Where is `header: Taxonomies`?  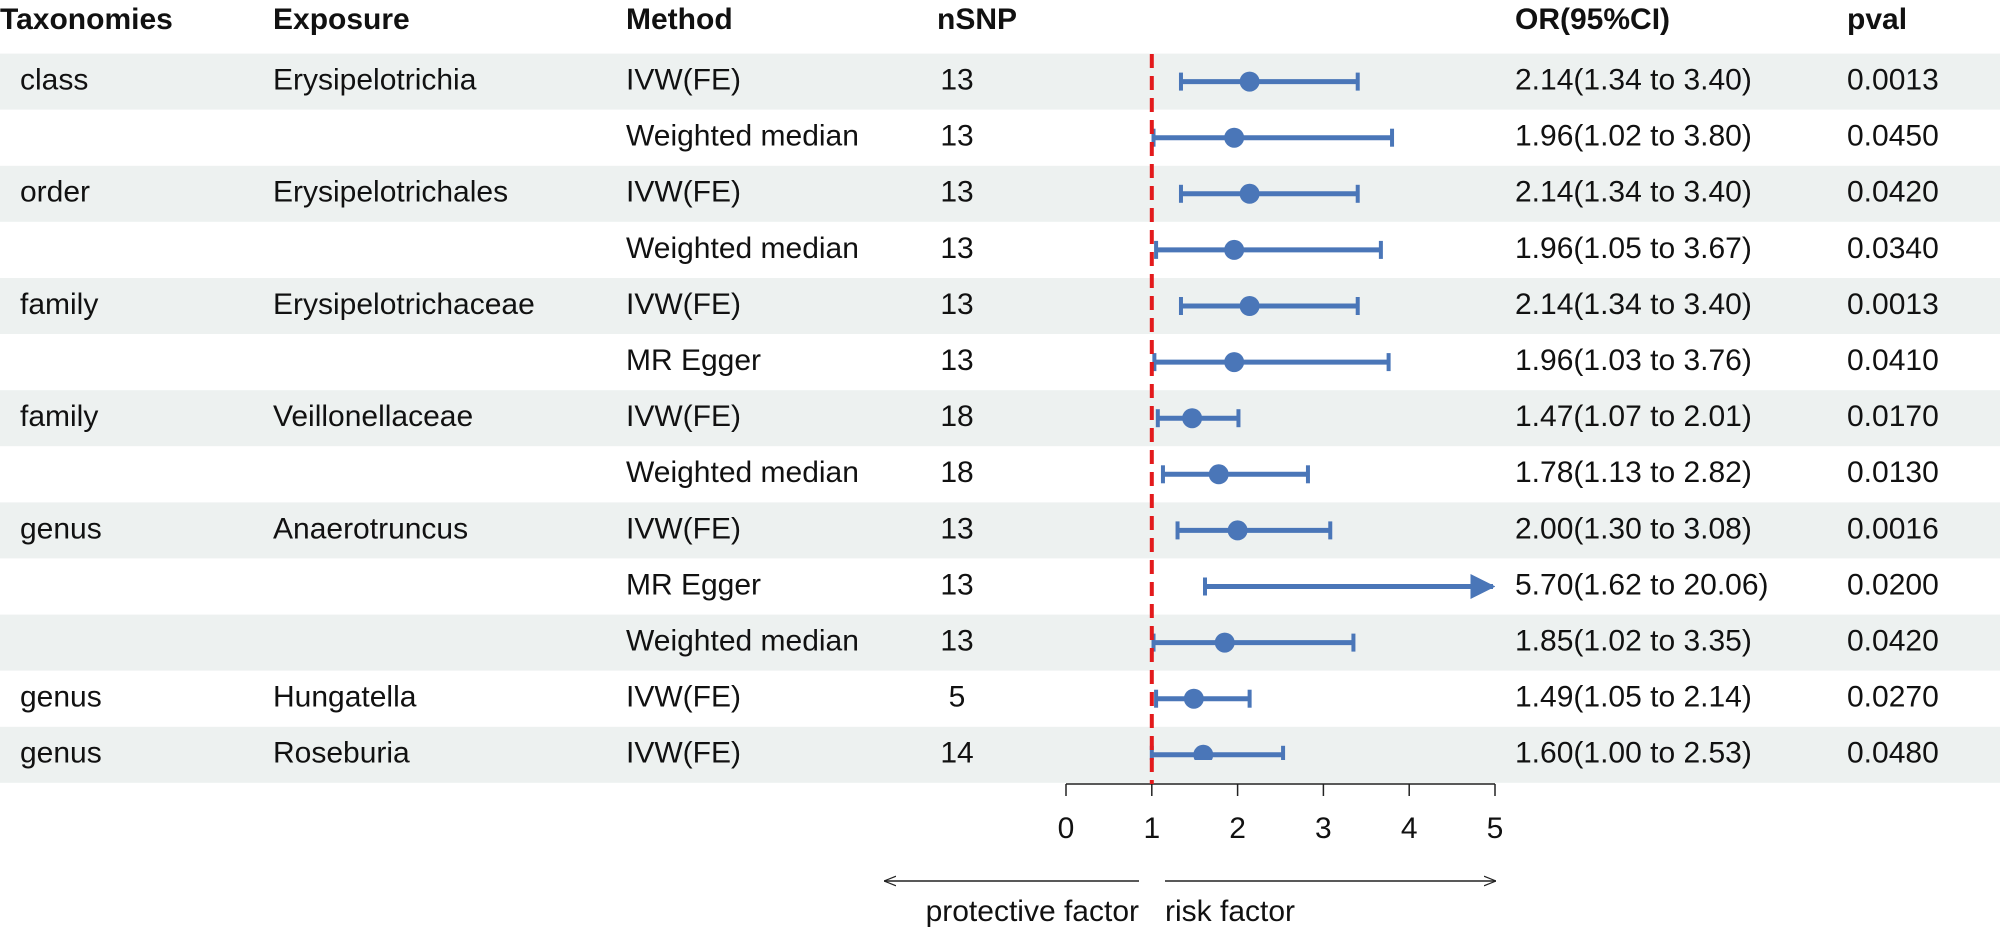 header: Taxonomies is located at coordinates (86, 19).